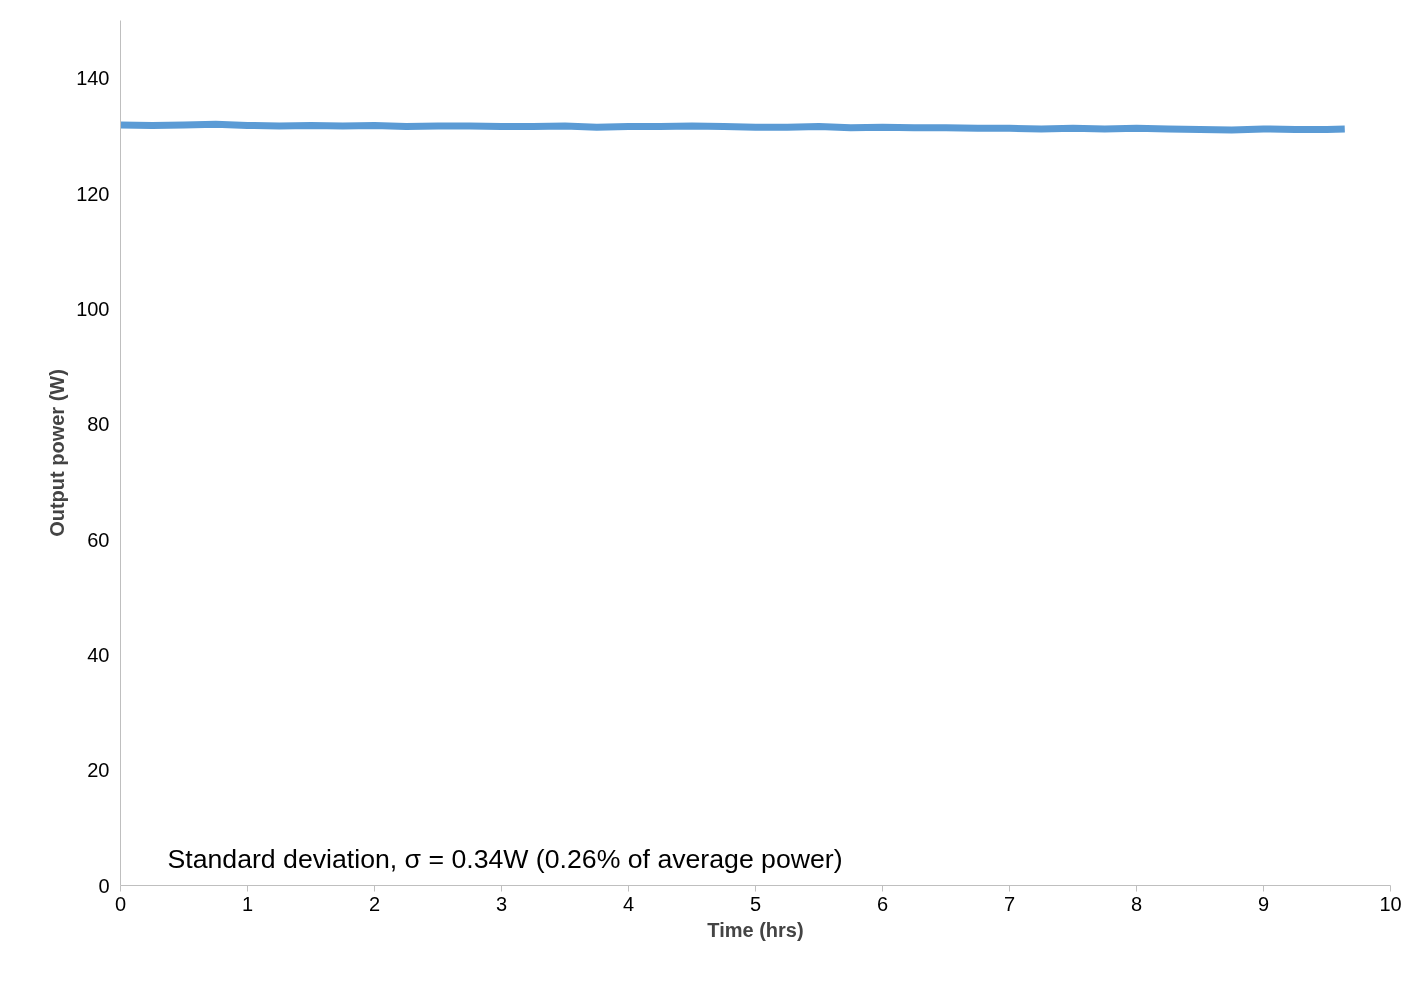  Describe the element at coordinates (1136, 903) in the screenshot. I see `x-tick-label: 8` at that location.